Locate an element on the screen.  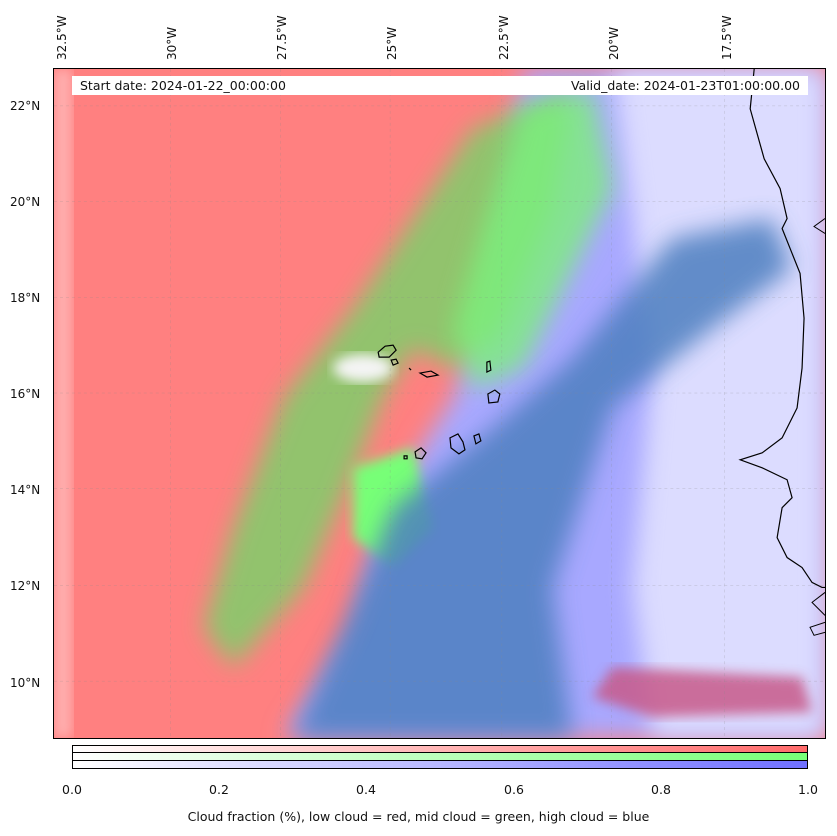
lon-label-27-5w: 27.5°W is located at coordinates (282, 37).